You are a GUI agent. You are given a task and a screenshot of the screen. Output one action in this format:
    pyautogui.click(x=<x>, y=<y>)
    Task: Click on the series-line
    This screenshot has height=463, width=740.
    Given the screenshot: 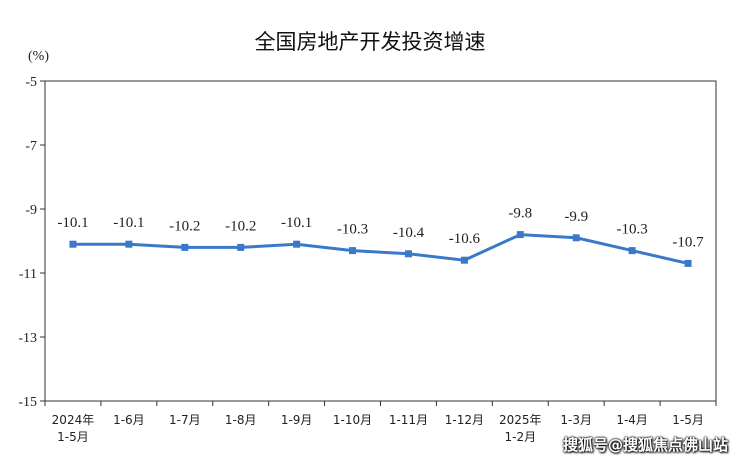 What is the action you would take?
    pyautogui.click(x=380, y=249)
    